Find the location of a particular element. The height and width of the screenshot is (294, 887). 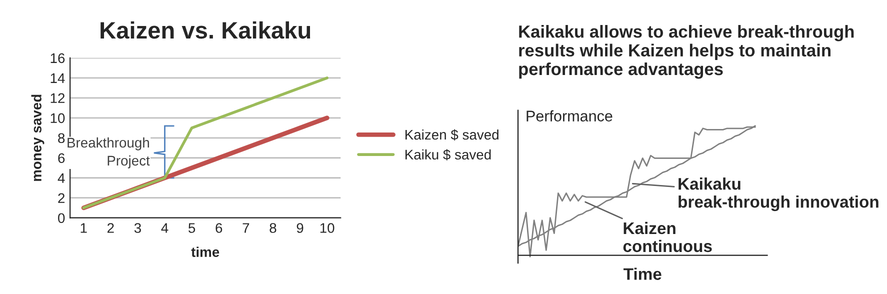

y-tick-label: 4 is located at coordinates (61, 178).